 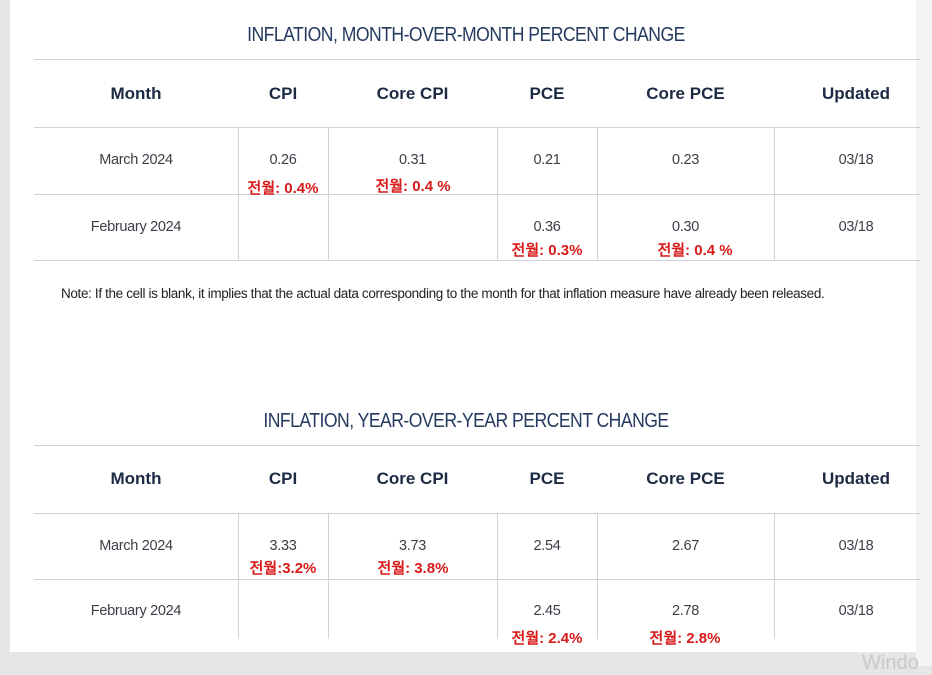 What do you see at coordinates (685, 478) in the screenshot?
I see `table2-header-core-pce: Core PCE` at bounding box center [685, 478].